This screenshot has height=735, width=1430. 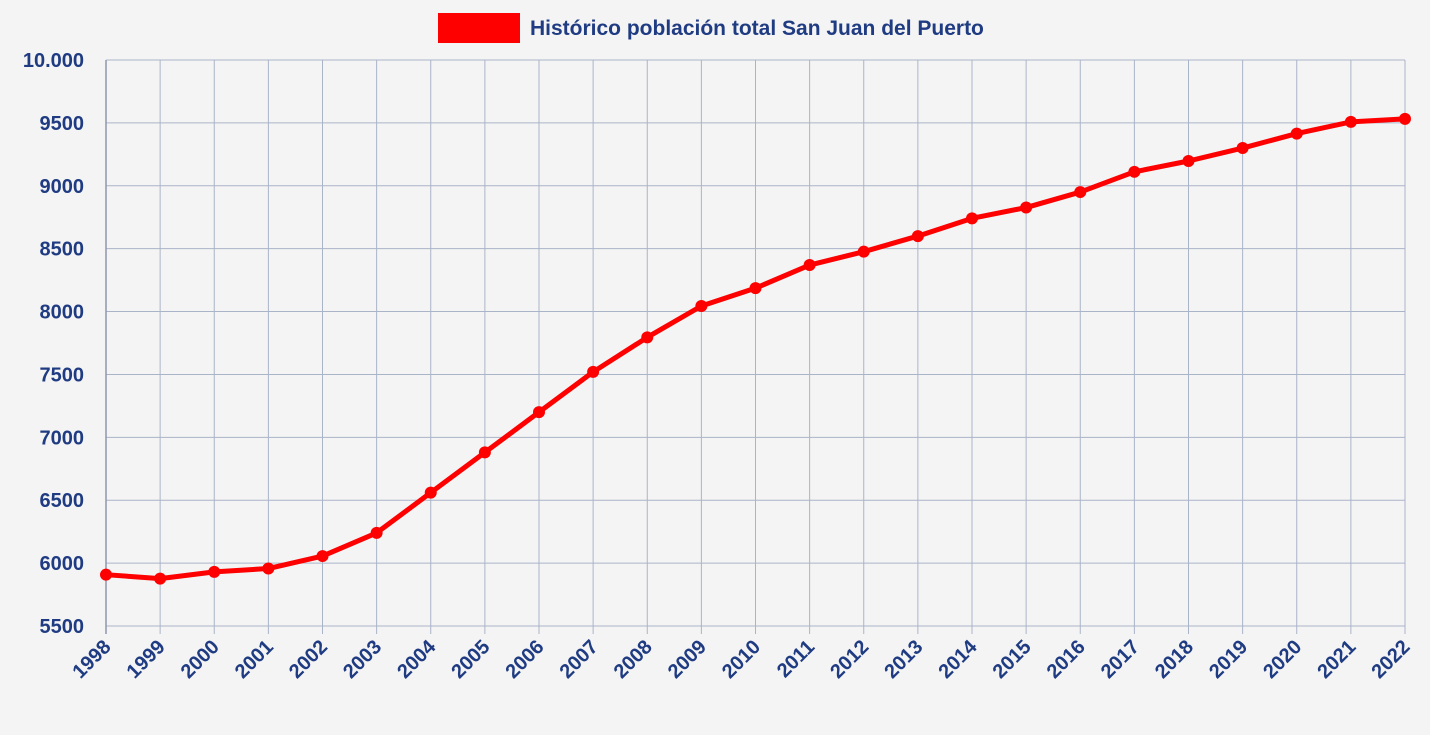 I want to click on x-tick-label: 2007, so click(x=579, y=659).